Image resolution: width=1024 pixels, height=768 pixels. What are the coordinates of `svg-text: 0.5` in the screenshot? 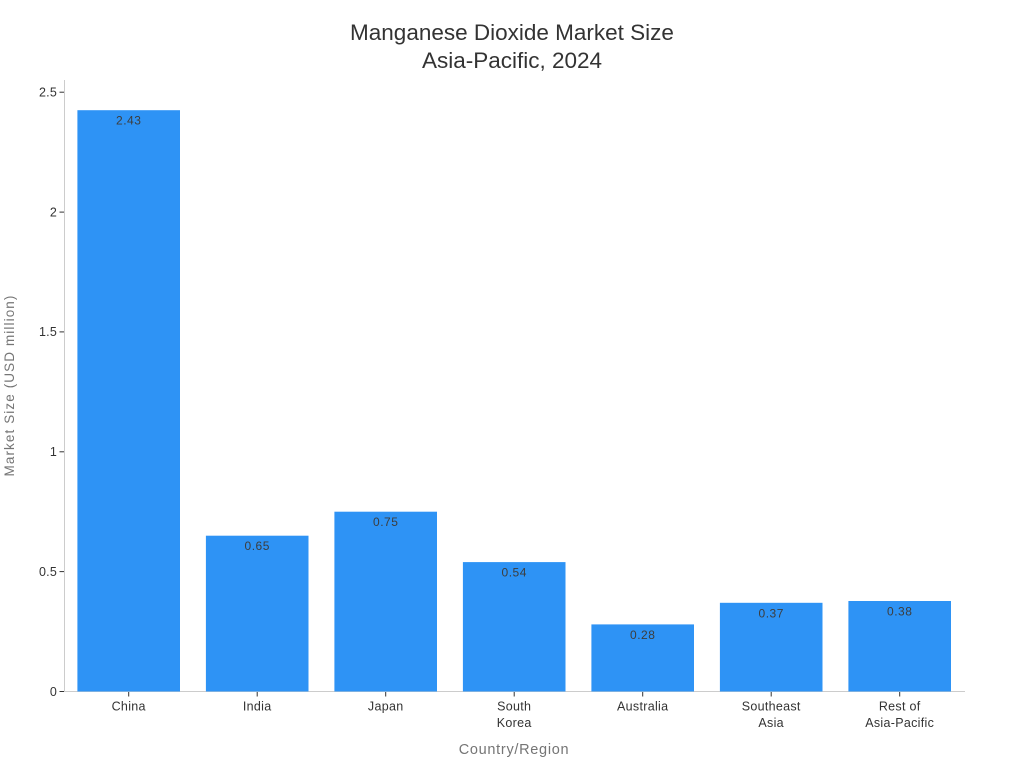 It's located at (48, 572).